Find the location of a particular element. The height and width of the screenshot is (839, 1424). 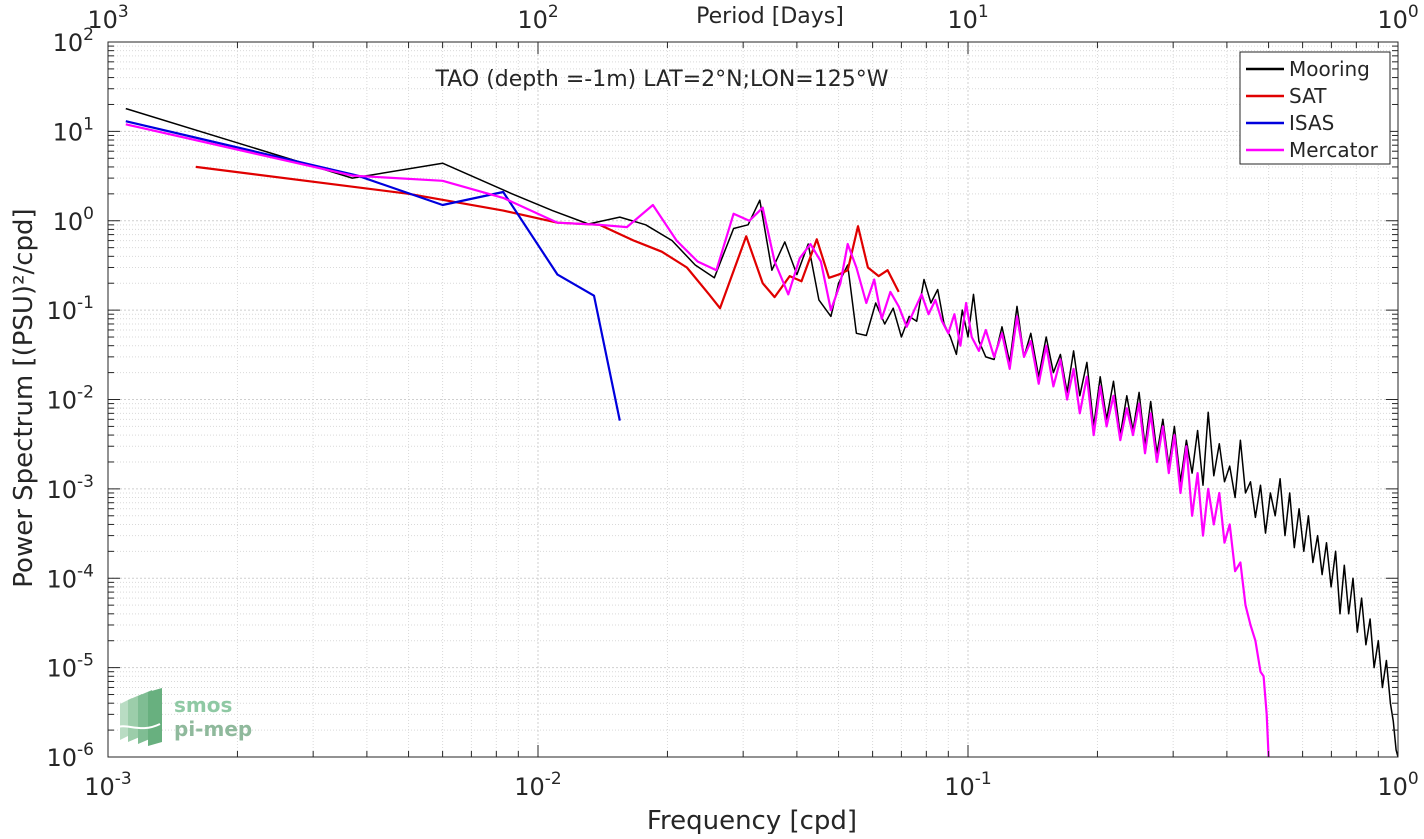

x-tick-label: 10⁰ is located at coordinates (1397, 785).